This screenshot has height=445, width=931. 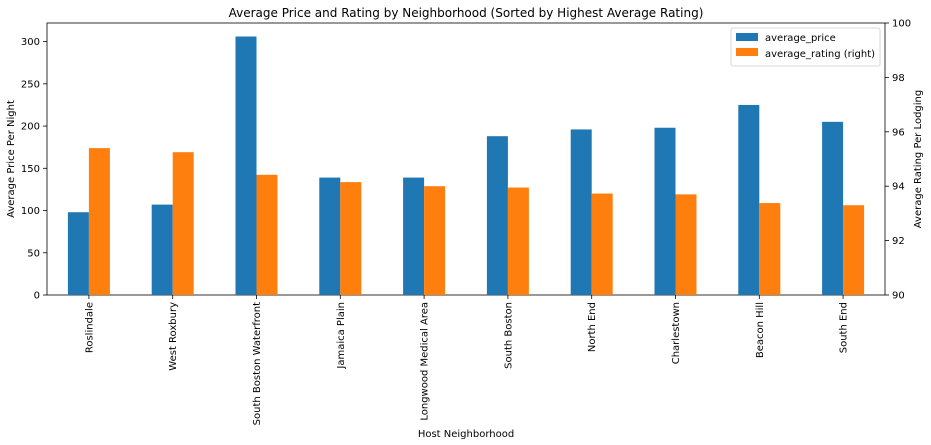 I want to click on legend-label-price: average_price, so click(x=800, y=38).